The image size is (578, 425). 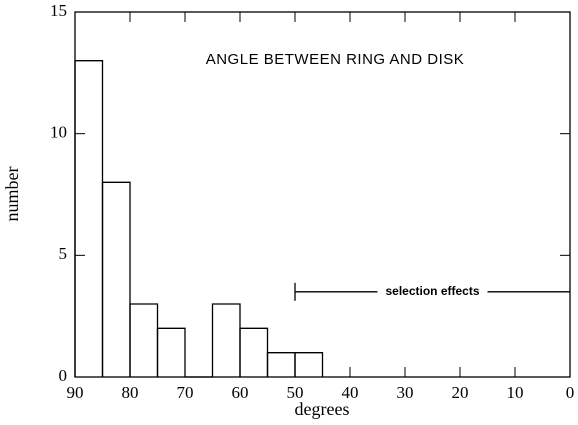 I want to click on chart-title: ANGLE BETWEEN RING AND DISK, so click(x=335, y=59).